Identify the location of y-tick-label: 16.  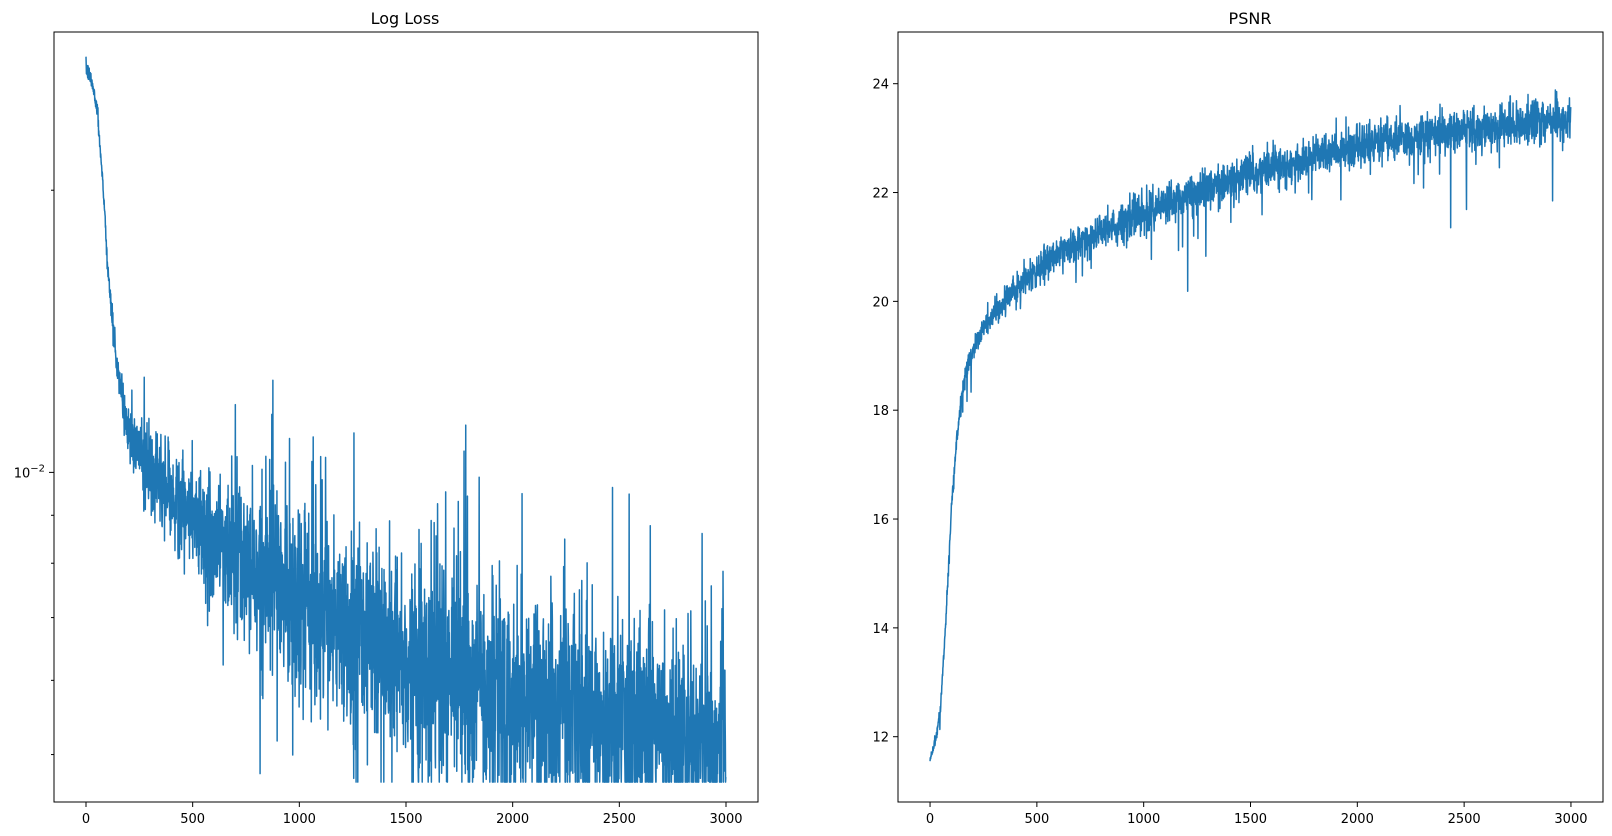
(880, 520).